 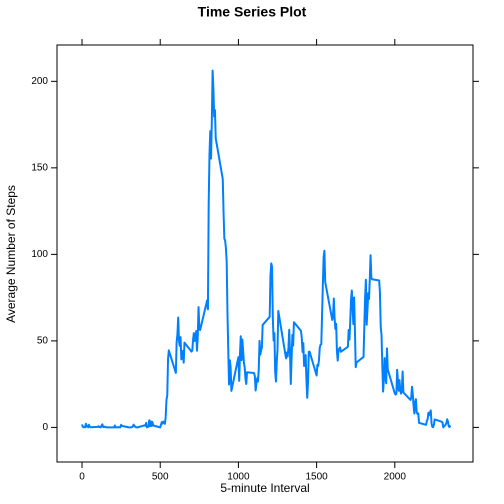 I want to click on chart-title: Time Series Plot, so click(x=252, y=12).